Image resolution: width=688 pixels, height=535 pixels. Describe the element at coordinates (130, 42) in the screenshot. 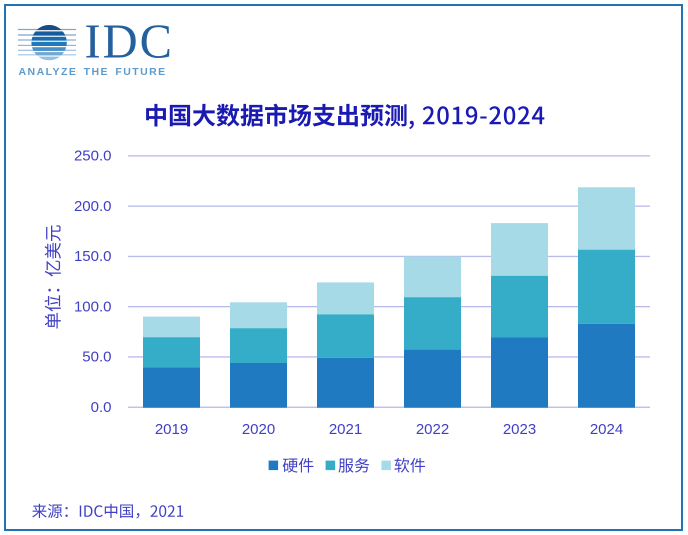

I see `svg-text: IDC` at that location.